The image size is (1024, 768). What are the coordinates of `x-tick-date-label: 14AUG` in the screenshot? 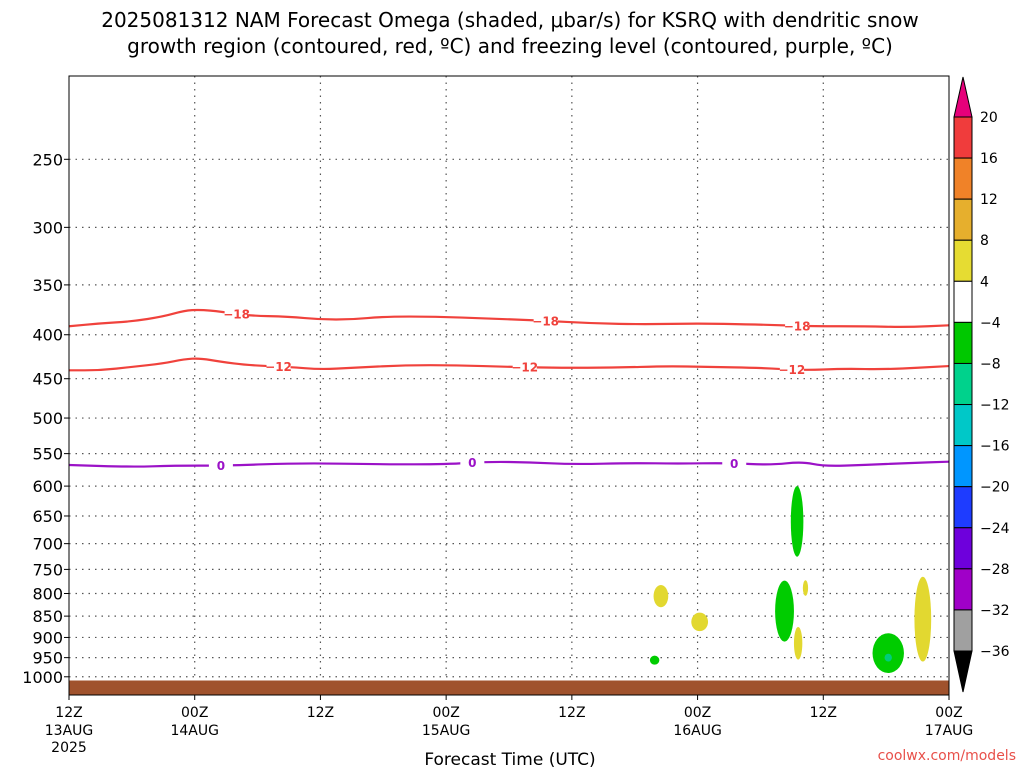 It's located at (194, 731).